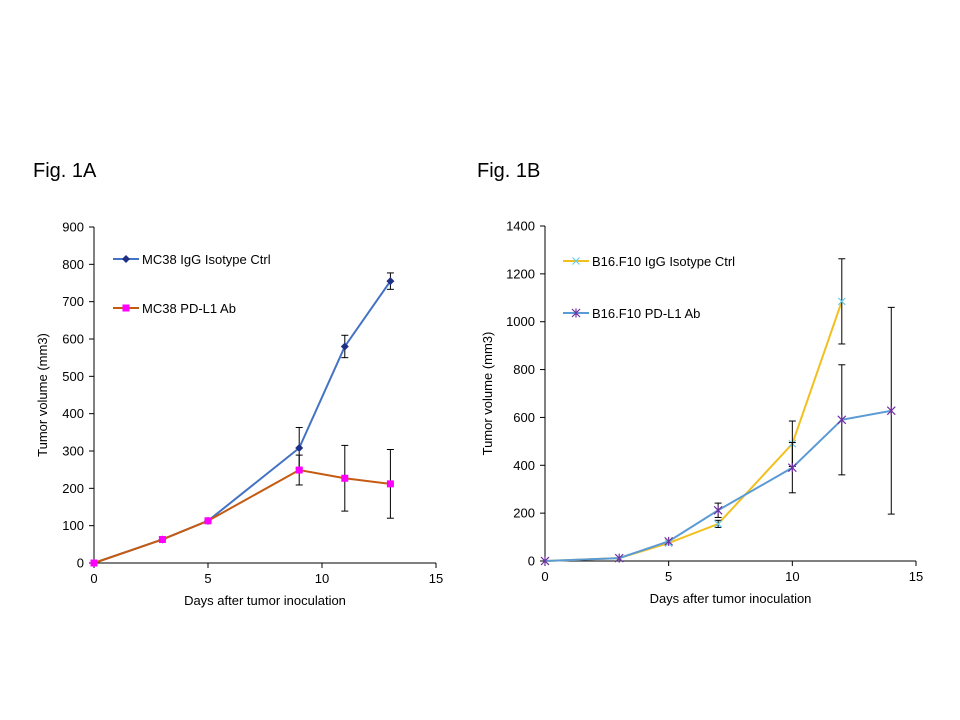  Describe the element at coordinates (524, 465) in the screenshot. I see `chart-b-y-tick-label: 400` at that location.